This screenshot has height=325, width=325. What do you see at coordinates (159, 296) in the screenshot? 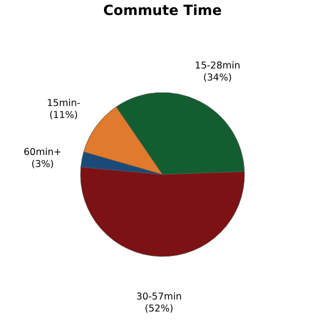
I see `slice-label: 30-57min` at bounding box center [159, 296].